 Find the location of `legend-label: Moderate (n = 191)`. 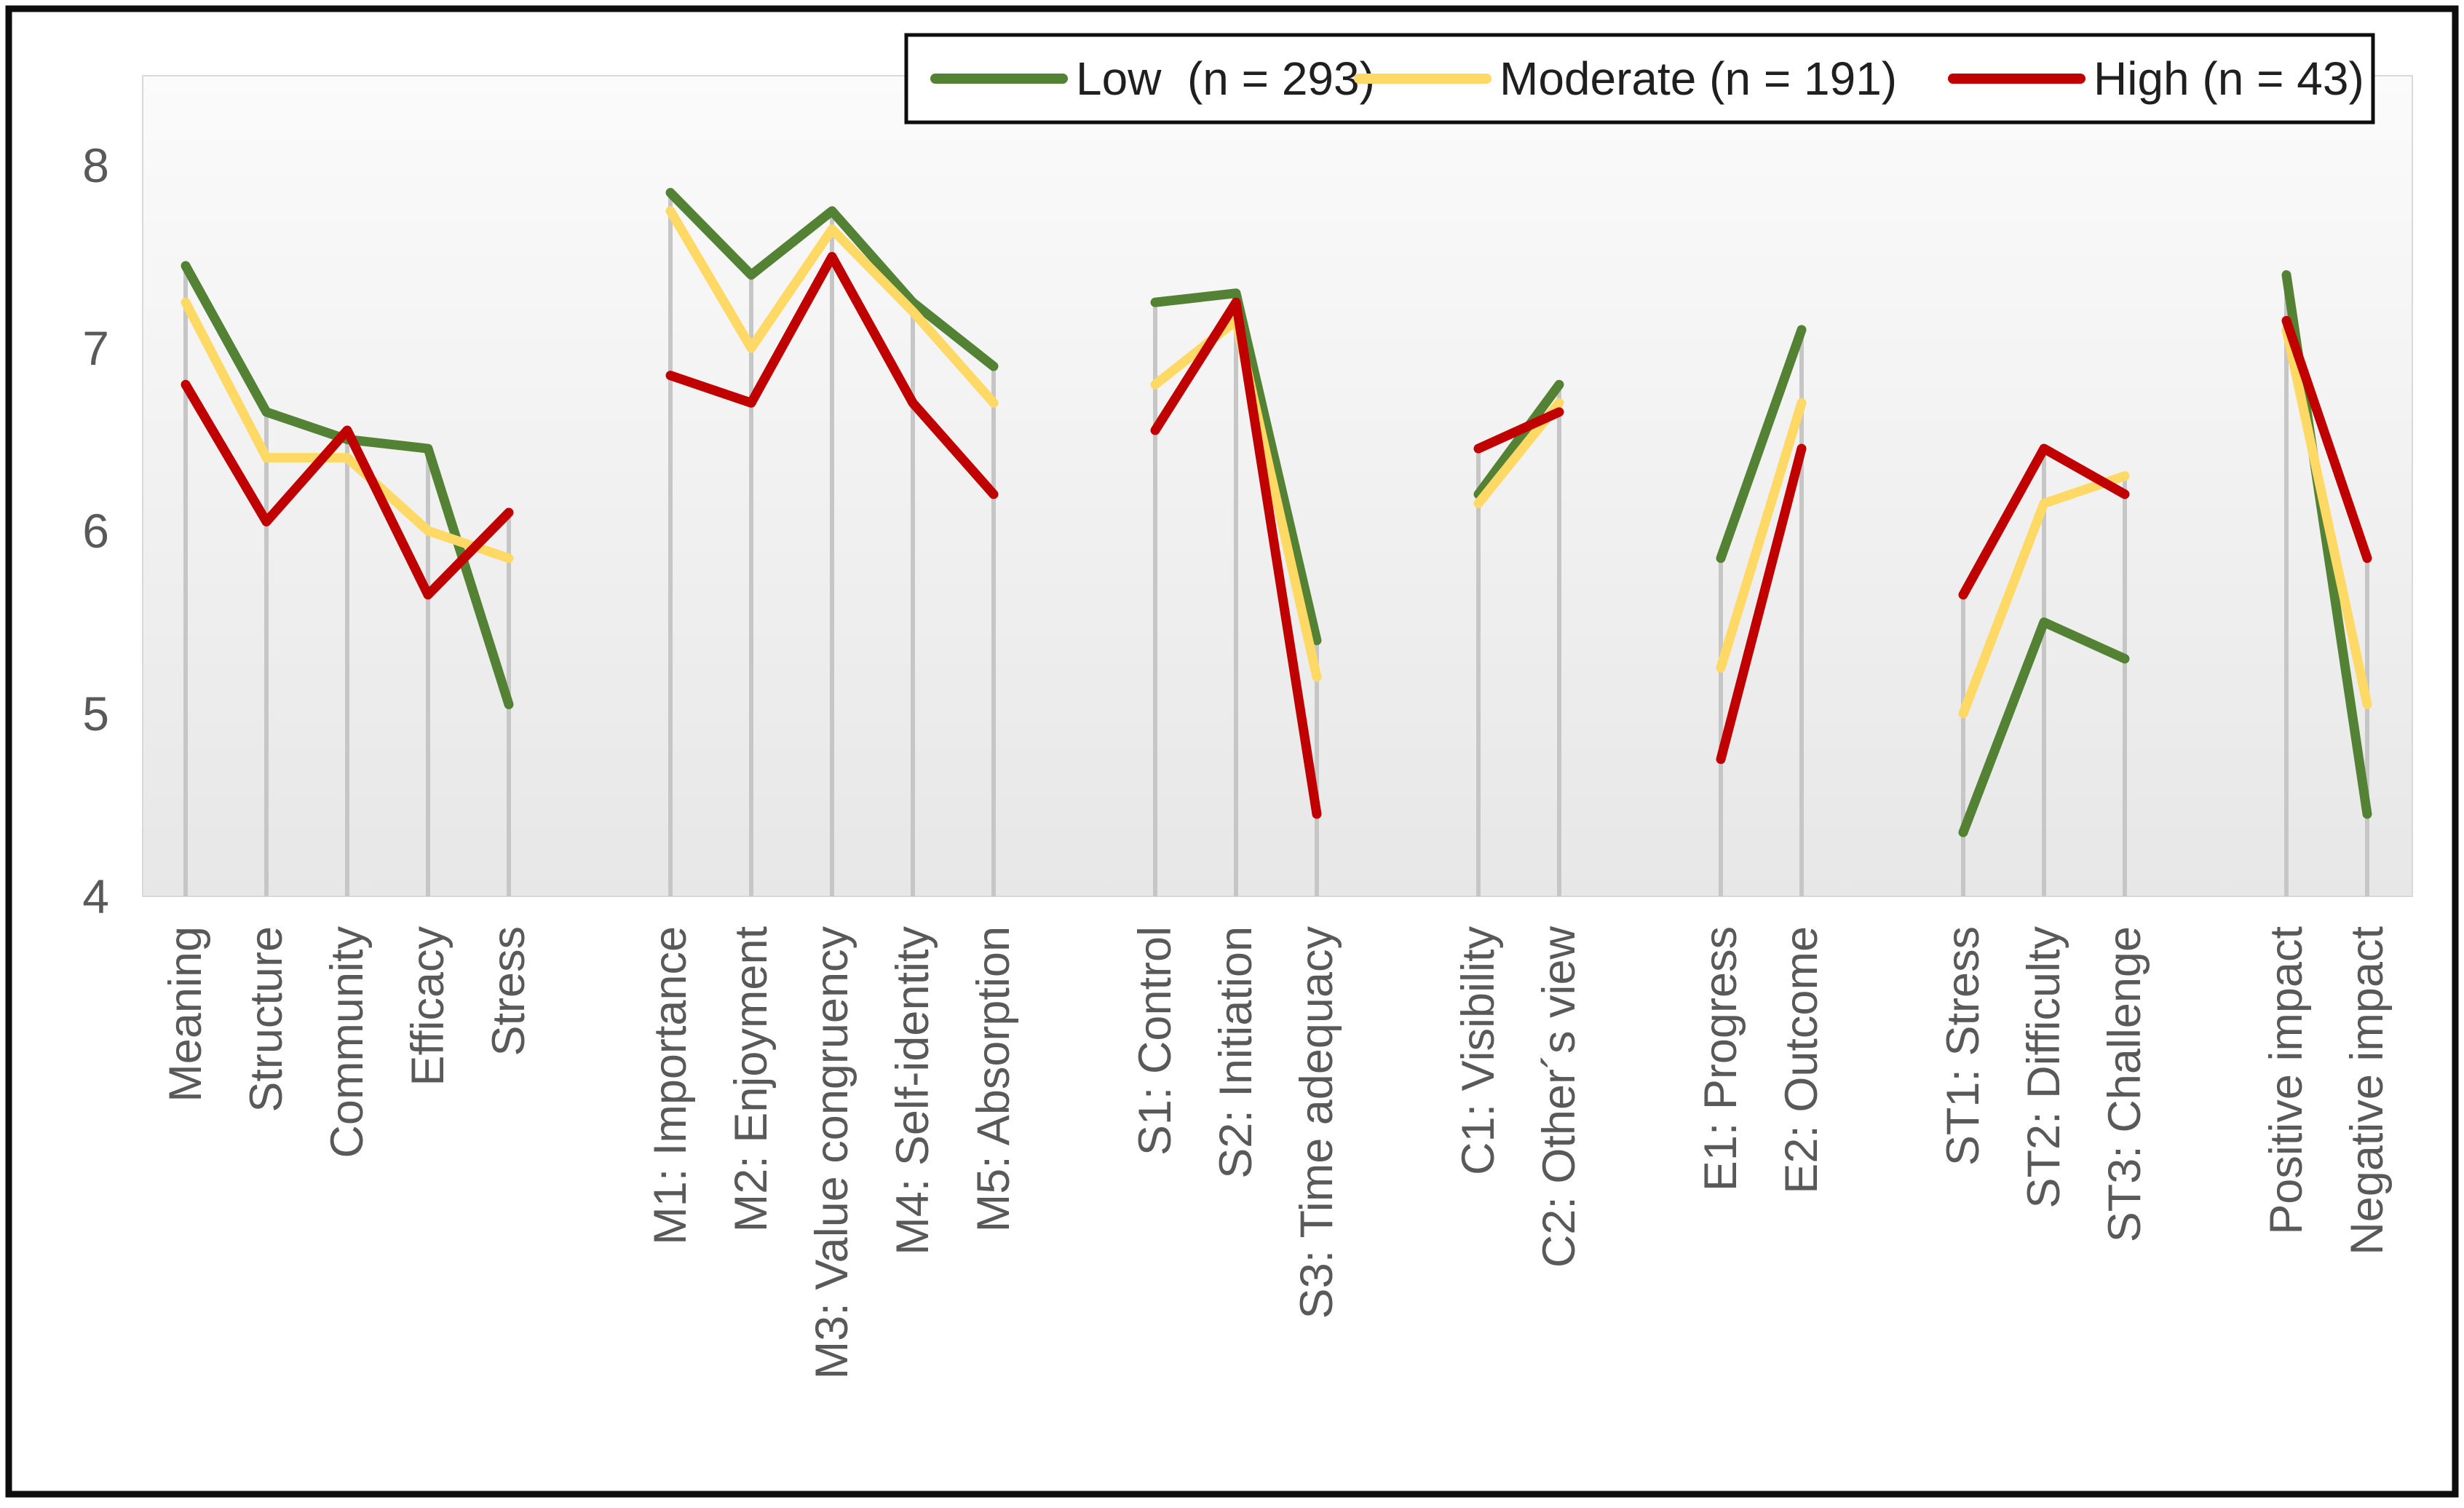

legend-label: Moderate (n = 191) is located at coordinates (1698, 78).